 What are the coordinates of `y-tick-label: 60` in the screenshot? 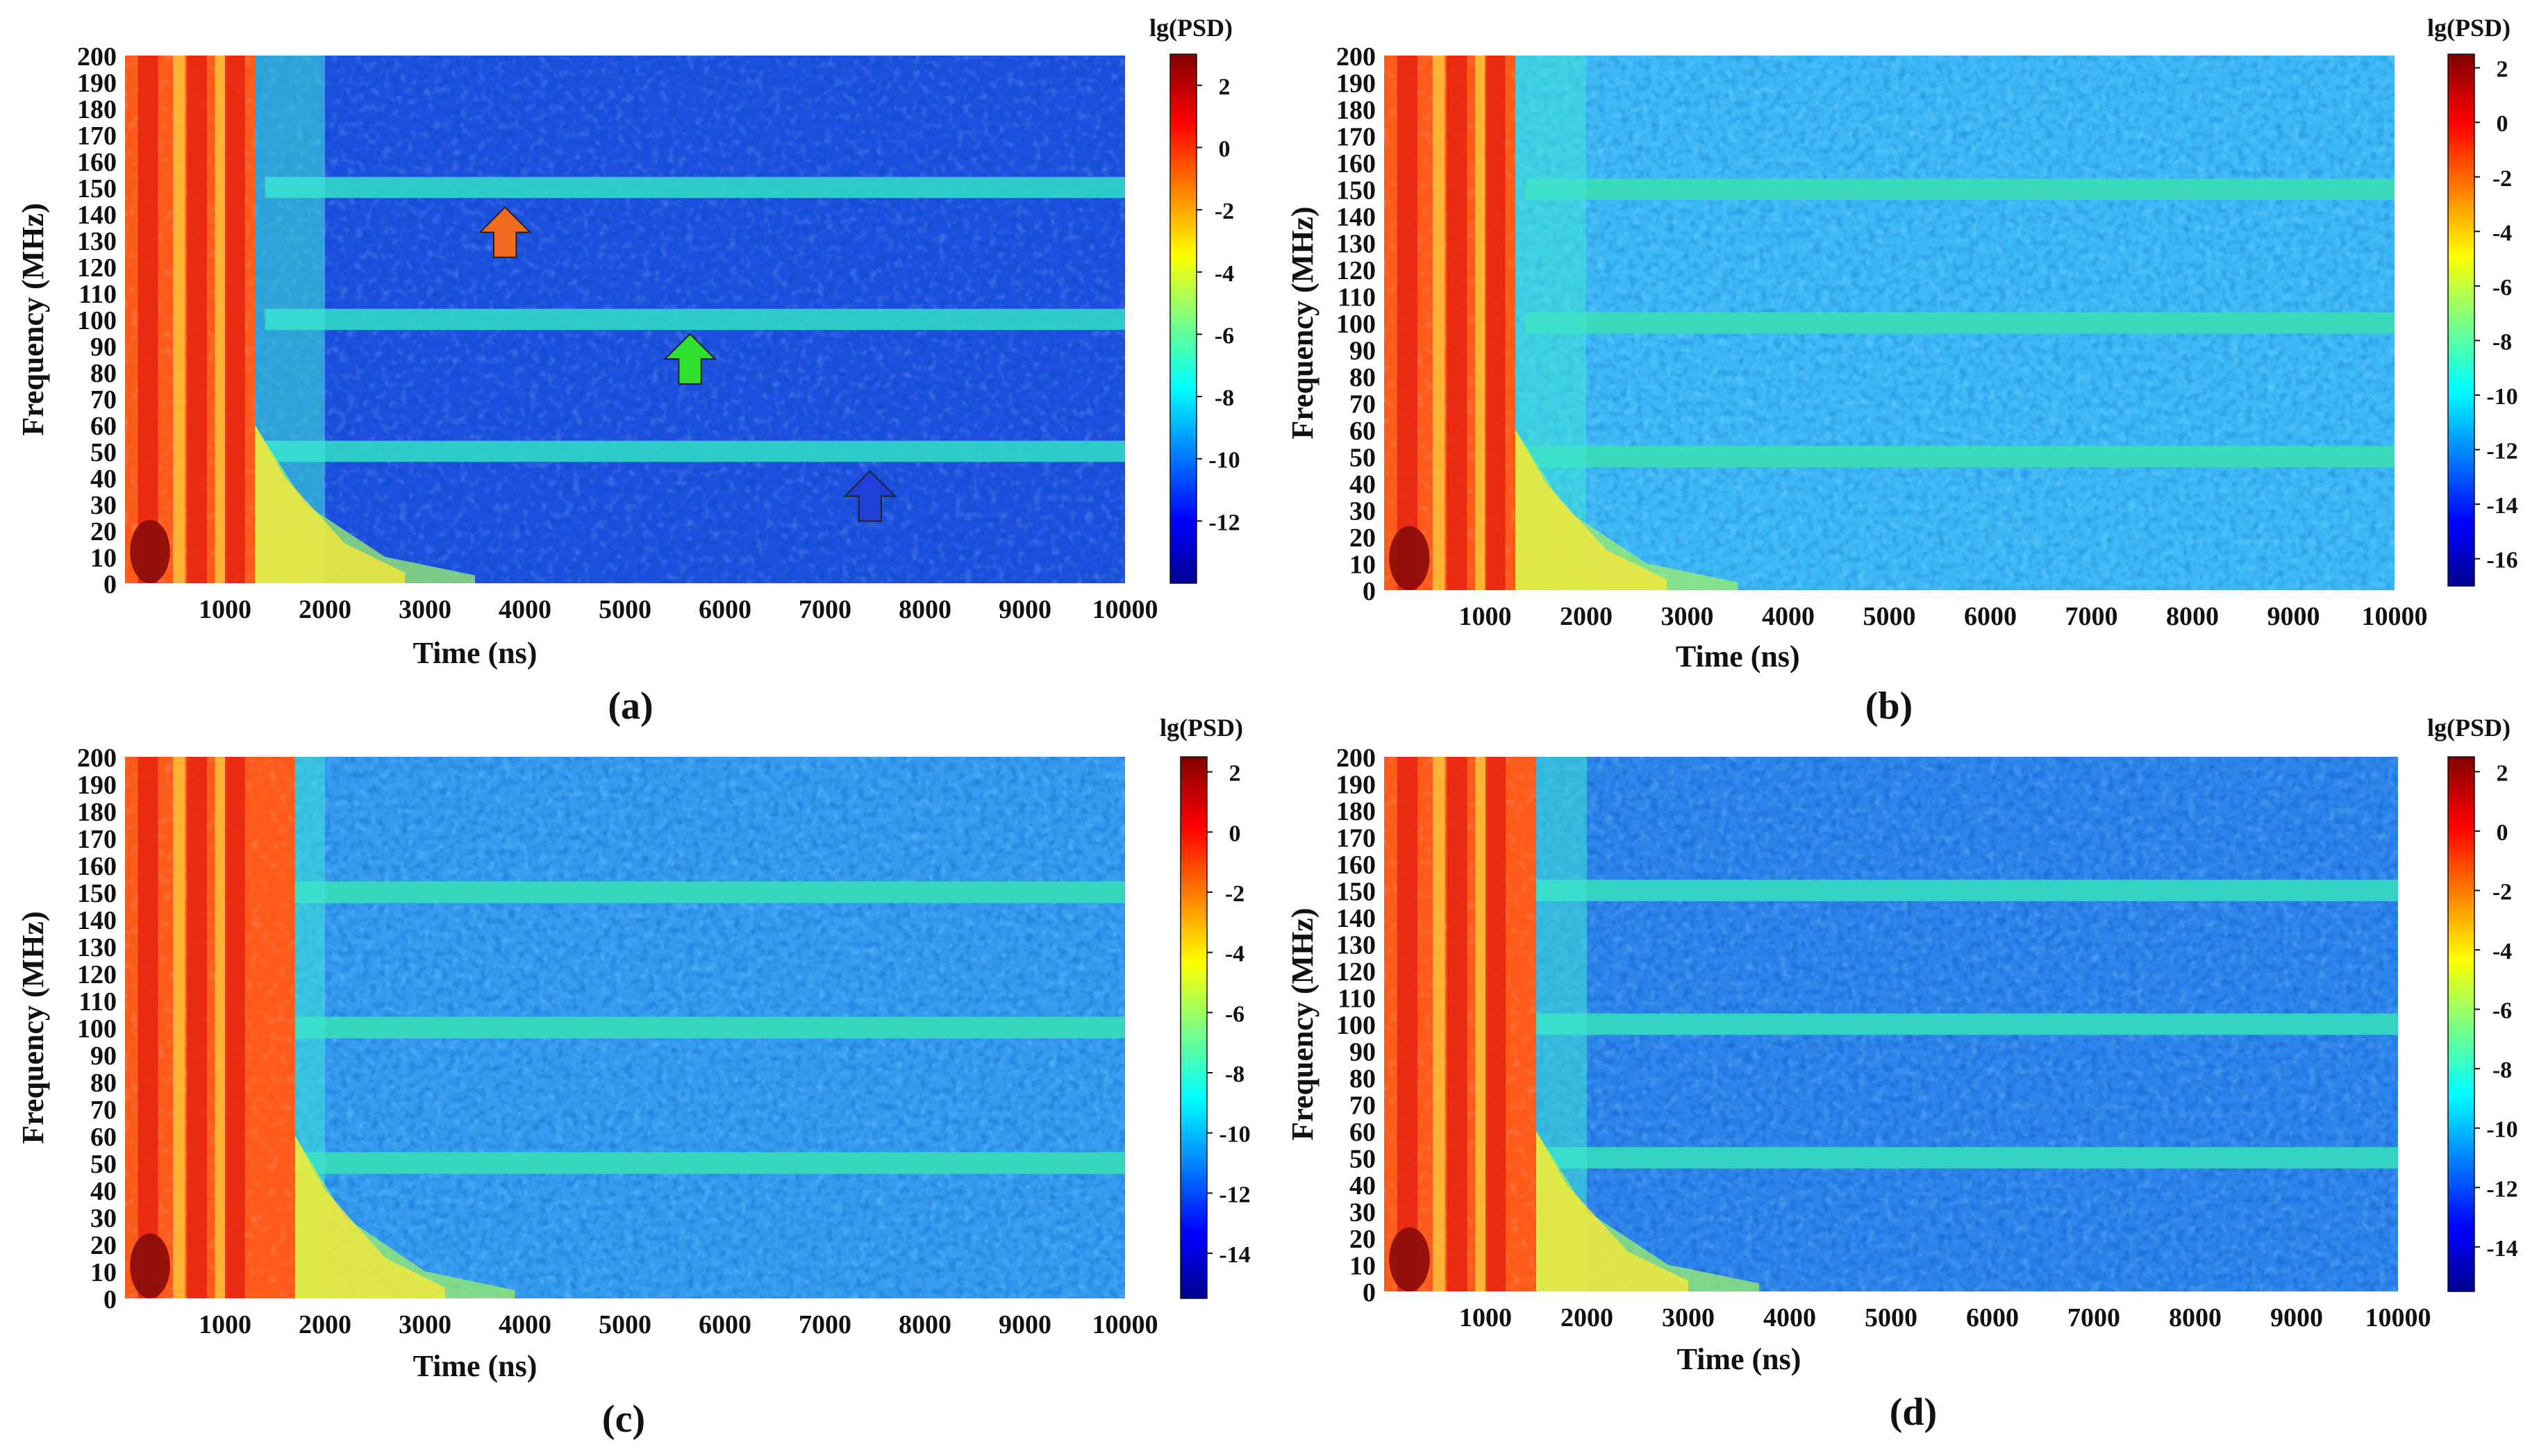 It's located at (103, 426).